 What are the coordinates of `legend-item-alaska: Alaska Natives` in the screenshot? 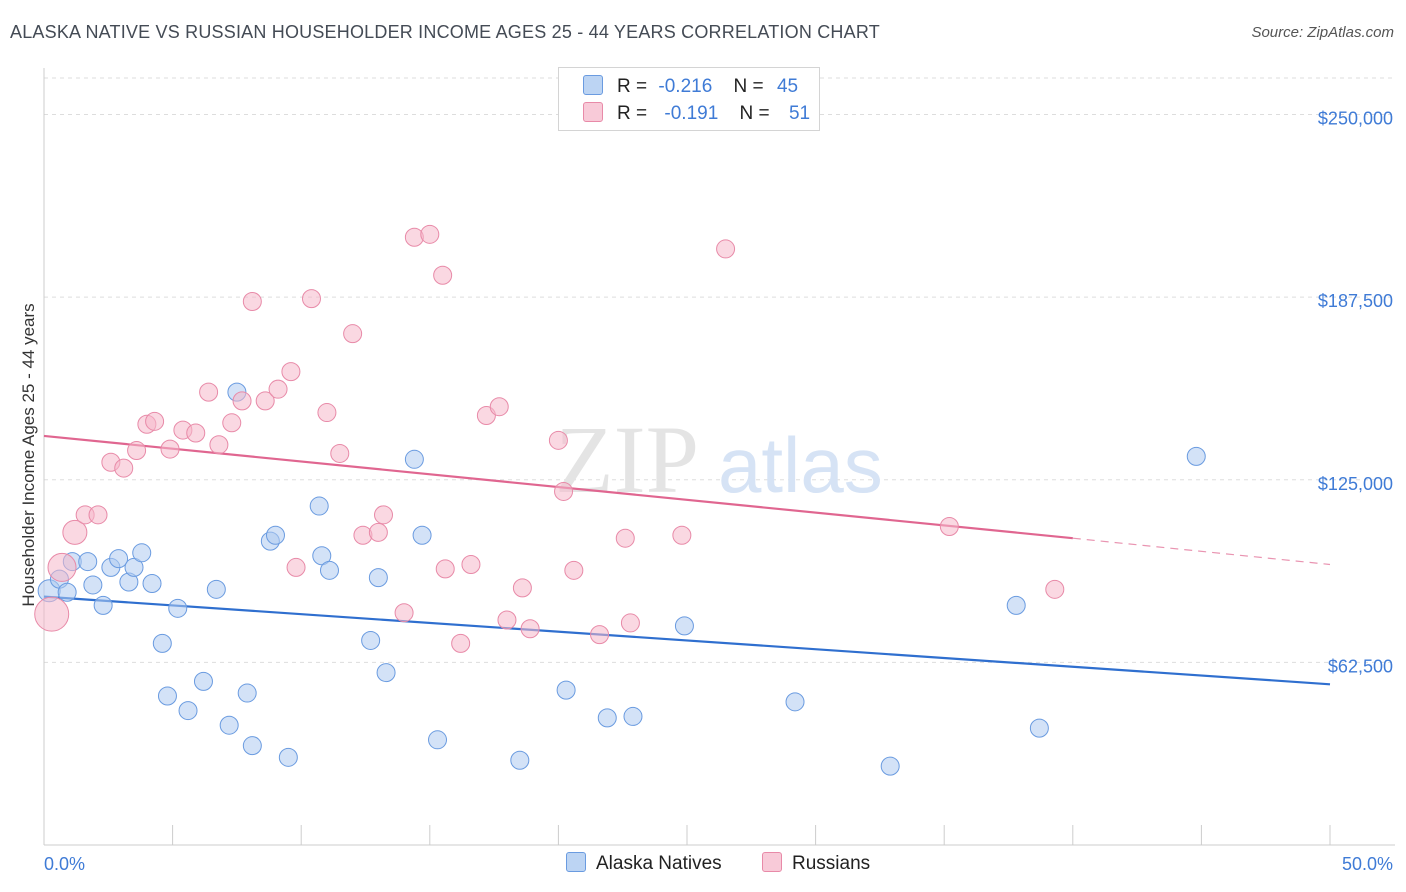 It's located at (644, 863).